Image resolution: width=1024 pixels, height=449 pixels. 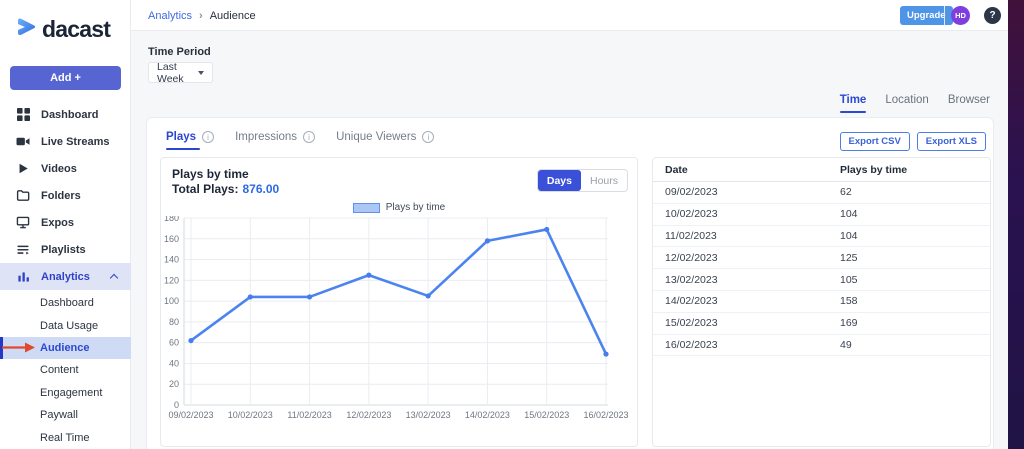 What do you see at coordinates (960, 15) in the screenshot?
I see `avatar: HD` at bounding box center [960, 15].